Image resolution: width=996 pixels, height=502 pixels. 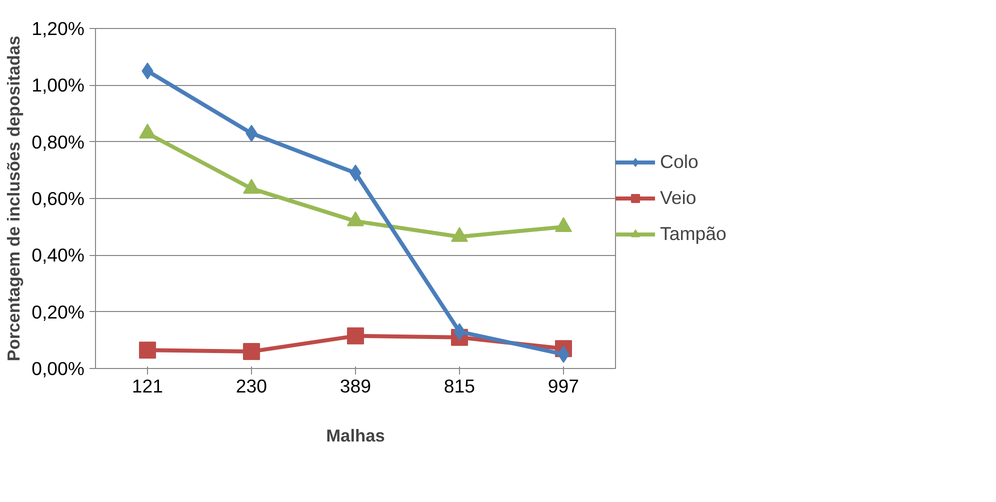 I want to click on x-tick-label: 997, so click(x=564, y=386).